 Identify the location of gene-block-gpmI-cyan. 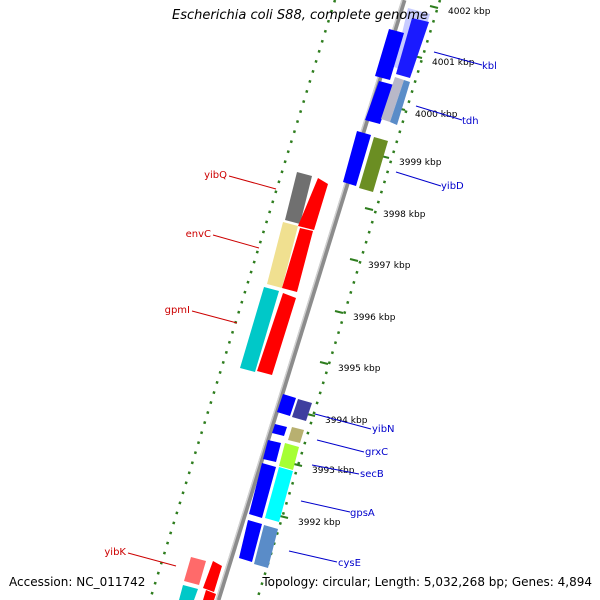
(259, 329).